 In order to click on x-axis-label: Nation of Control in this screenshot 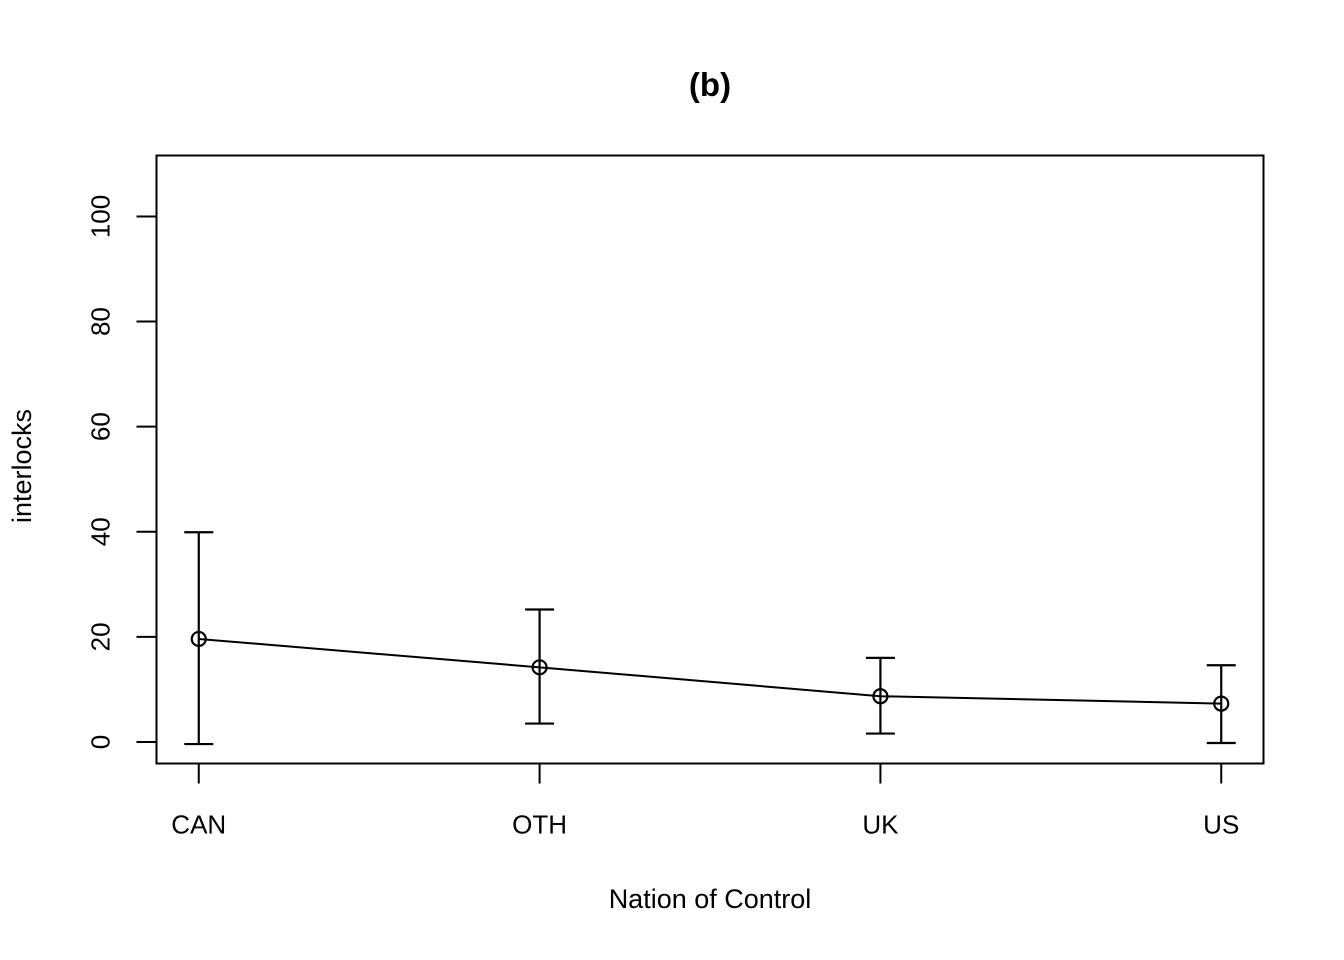, I will do `click(710, 899)`.